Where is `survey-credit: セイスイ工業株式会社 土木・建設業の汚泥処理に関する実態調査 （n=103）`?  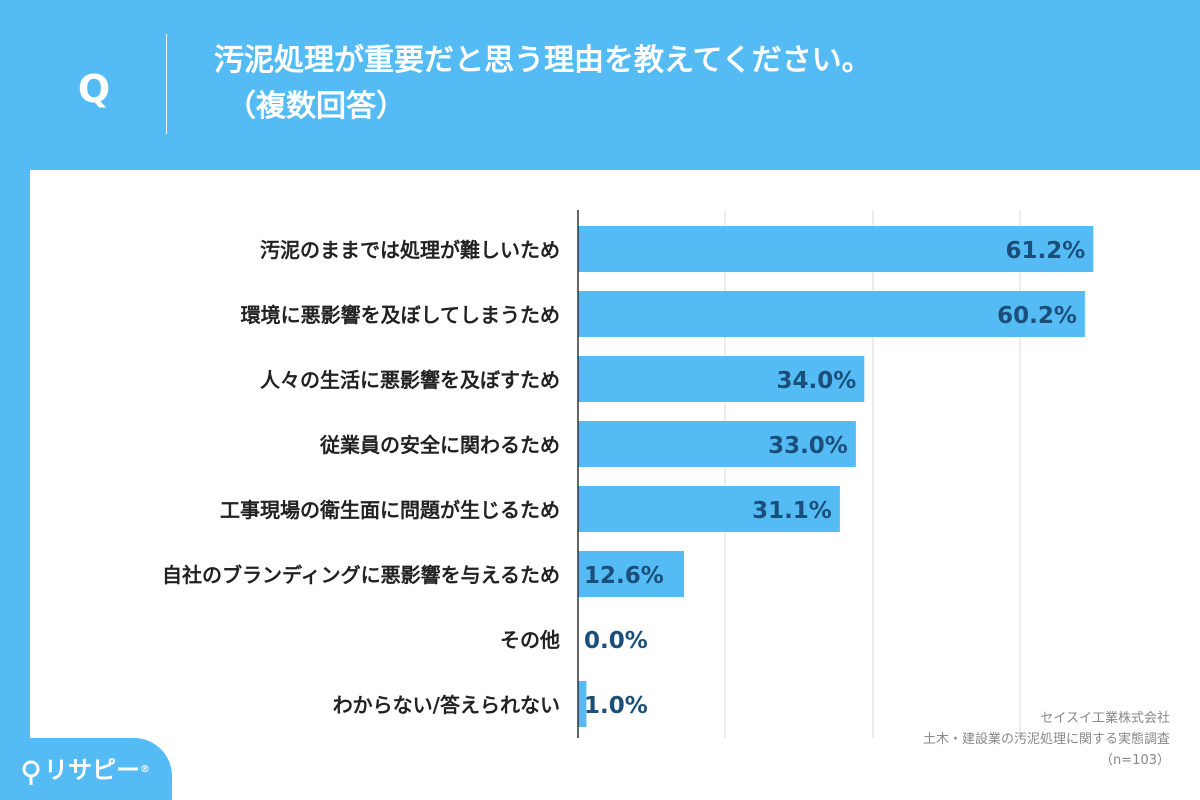
survey-credit: セイスイ工業株式会社 土木・建設業の汚泥処理に関する実態調査 （n=103） is located at coordinates (1046, 739).